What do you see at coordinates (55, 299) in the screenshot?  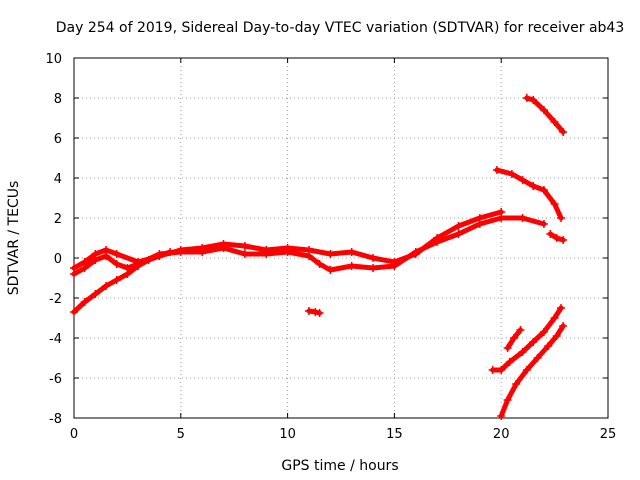 I see `y-tick-label: -2` at bounding box center [55, 299].